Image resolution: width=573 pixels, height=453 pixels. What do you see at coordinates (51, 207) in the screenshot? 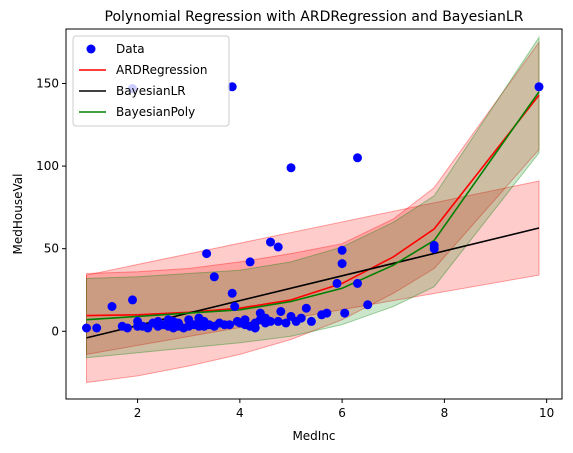
I see `y-axis: 0 50 100 150` at bounding box center [51, 207].